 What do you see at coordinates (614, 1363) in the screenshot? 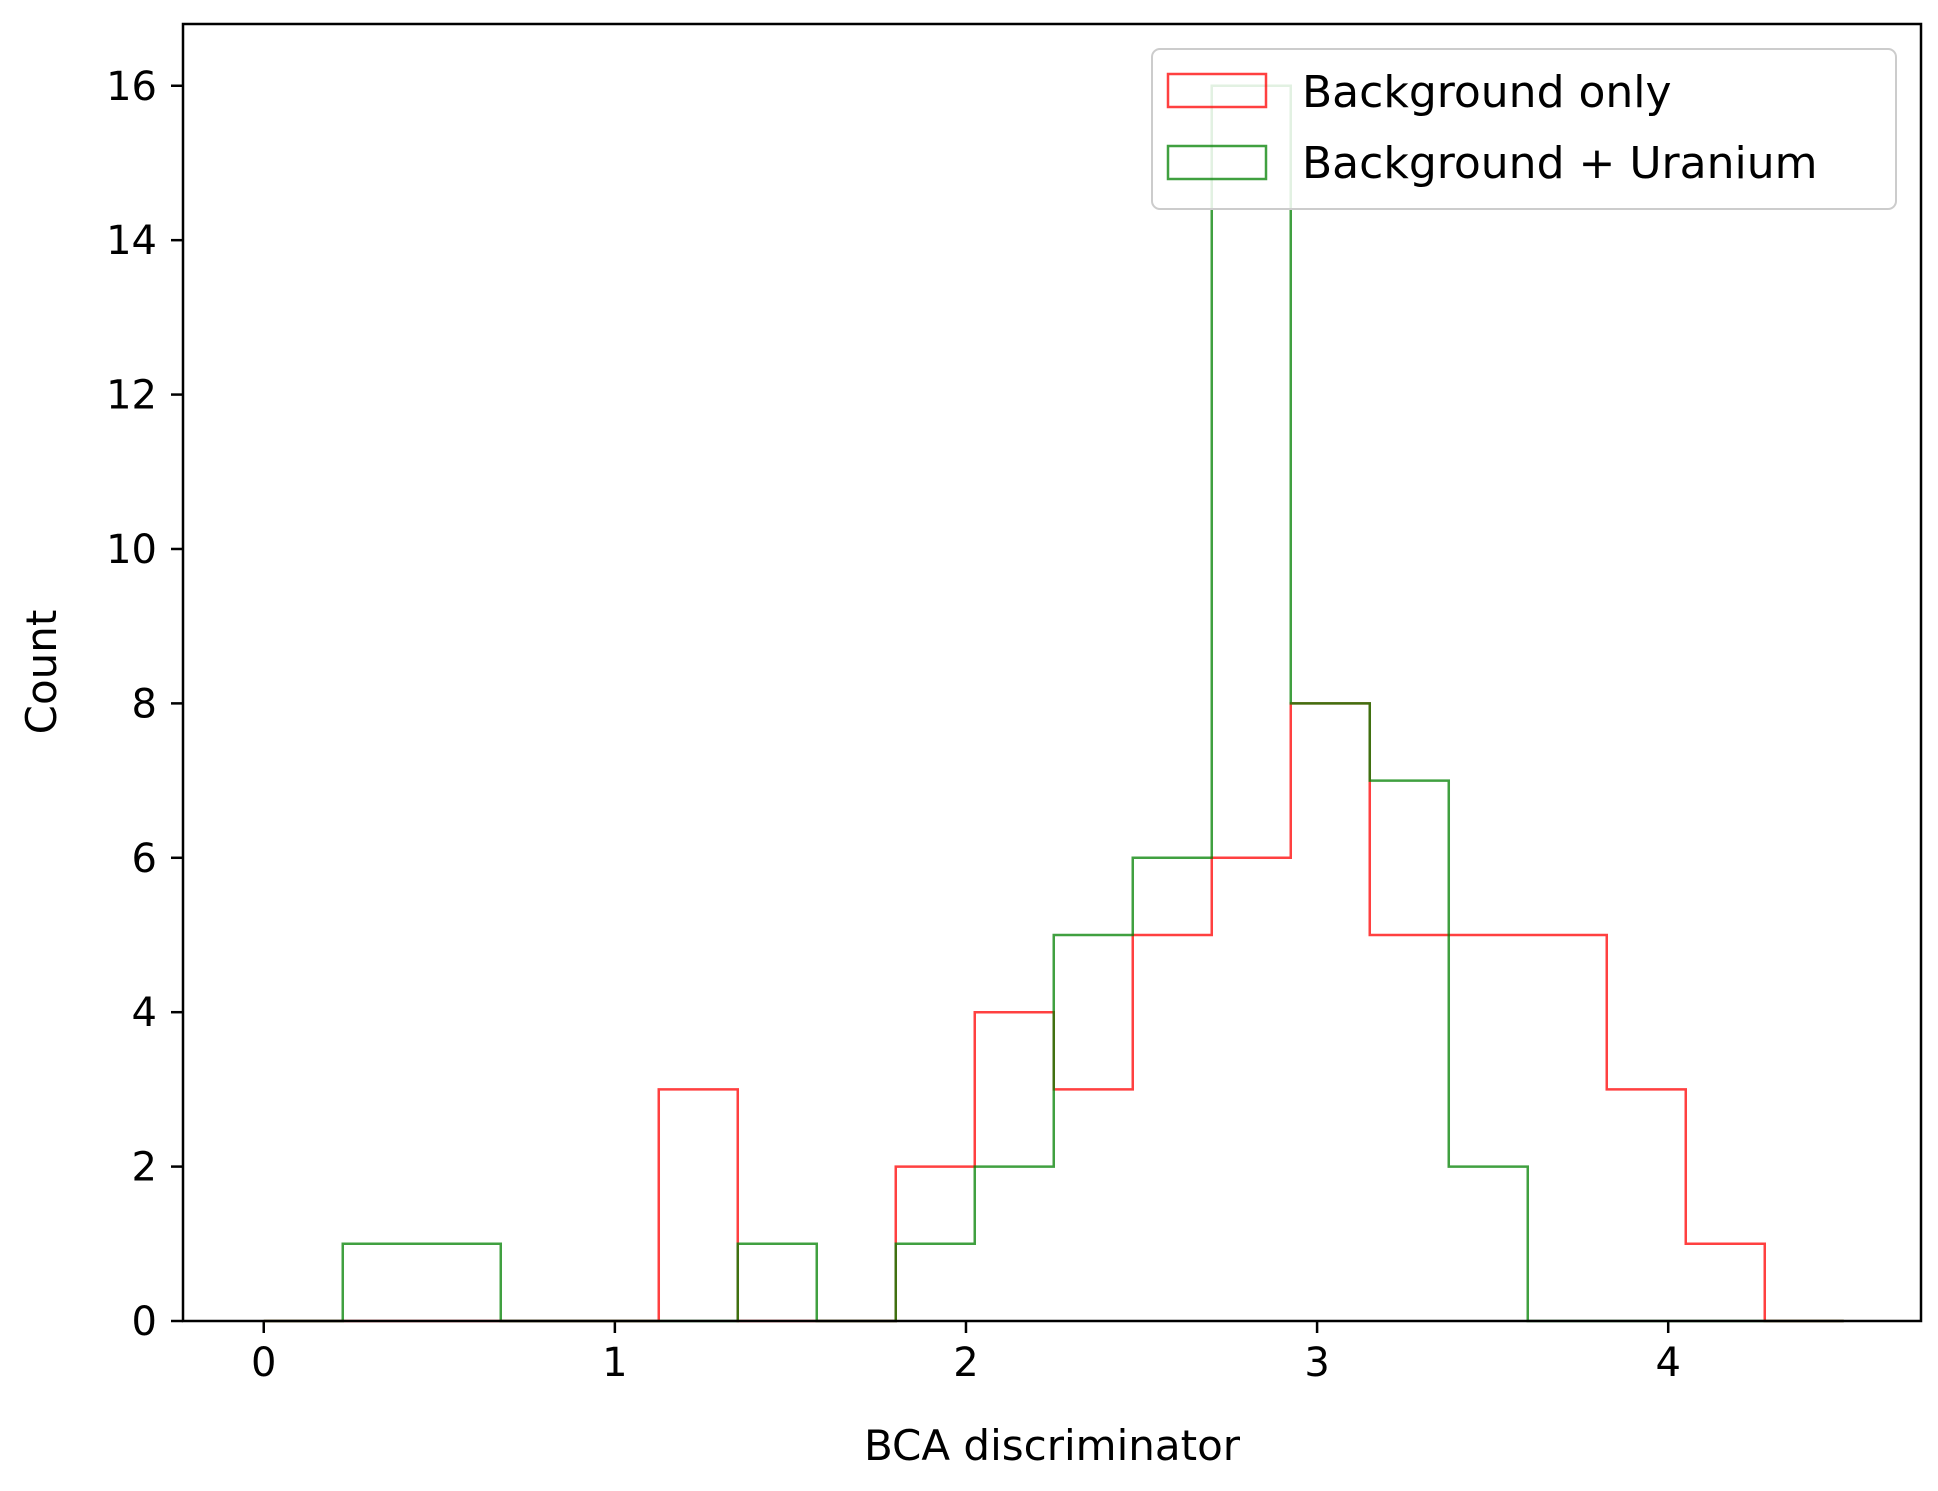
I see `x-tick-label: 1` at bounding box center [614, 1363].